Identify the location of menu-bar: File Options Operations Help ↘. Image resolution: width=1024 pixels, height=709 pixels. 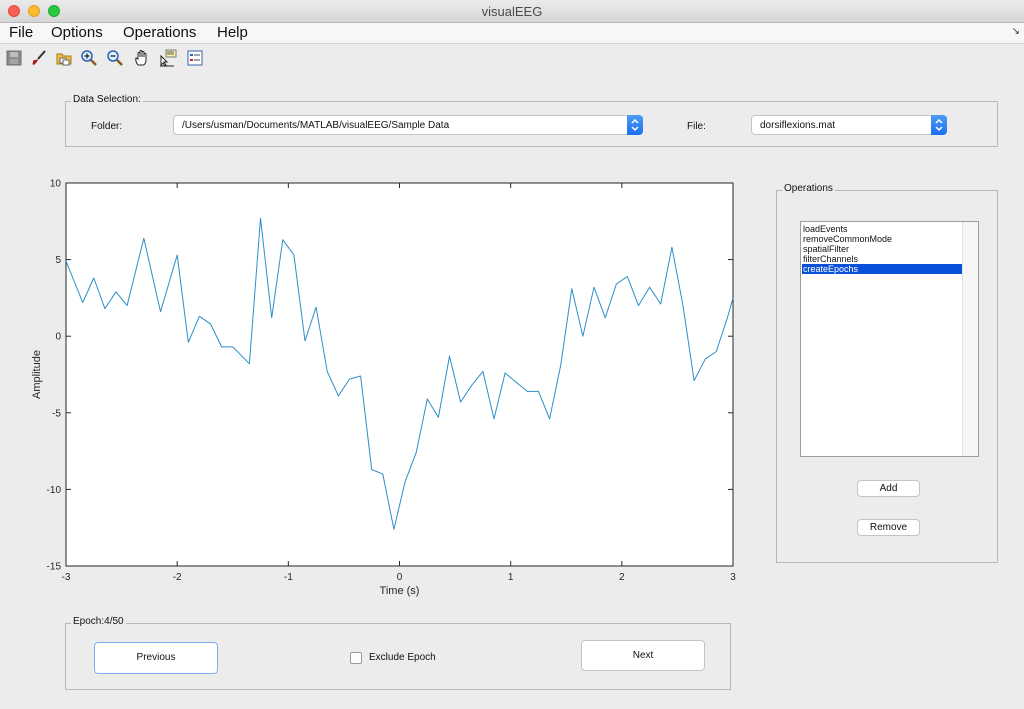
(512, 33).